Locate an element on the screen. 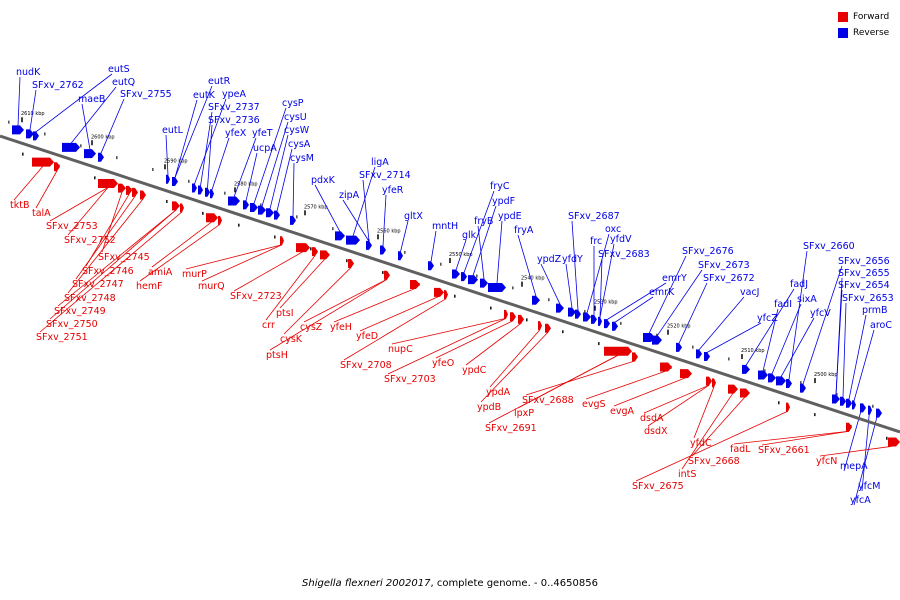 This screenshot has width=900, height=600. gene-label-ptsi: ptsI is located at coordinates (285, 313).